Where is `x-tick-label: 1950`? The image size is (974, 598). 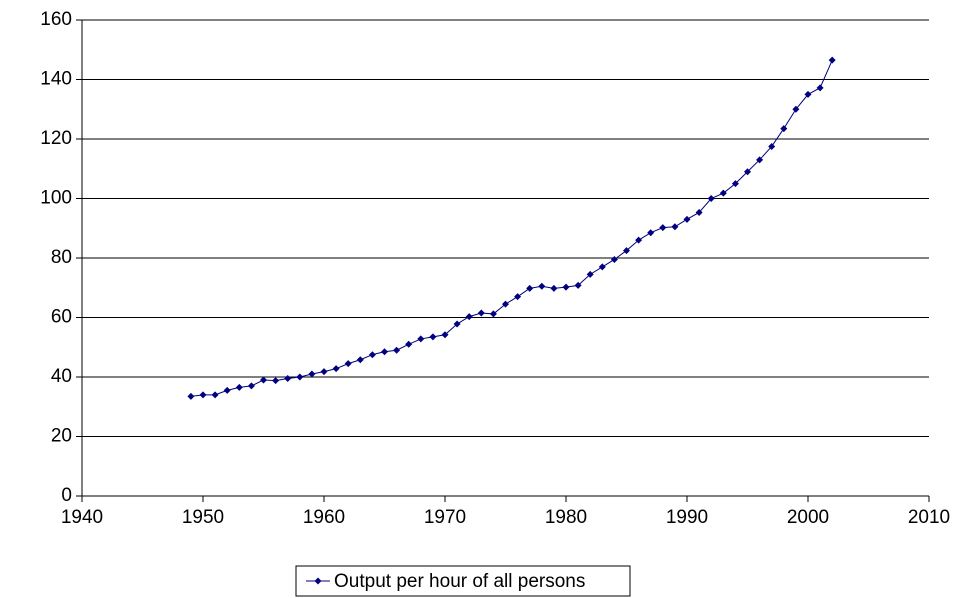
x-tick-label: 1950 is located at coordinates (203, 517).